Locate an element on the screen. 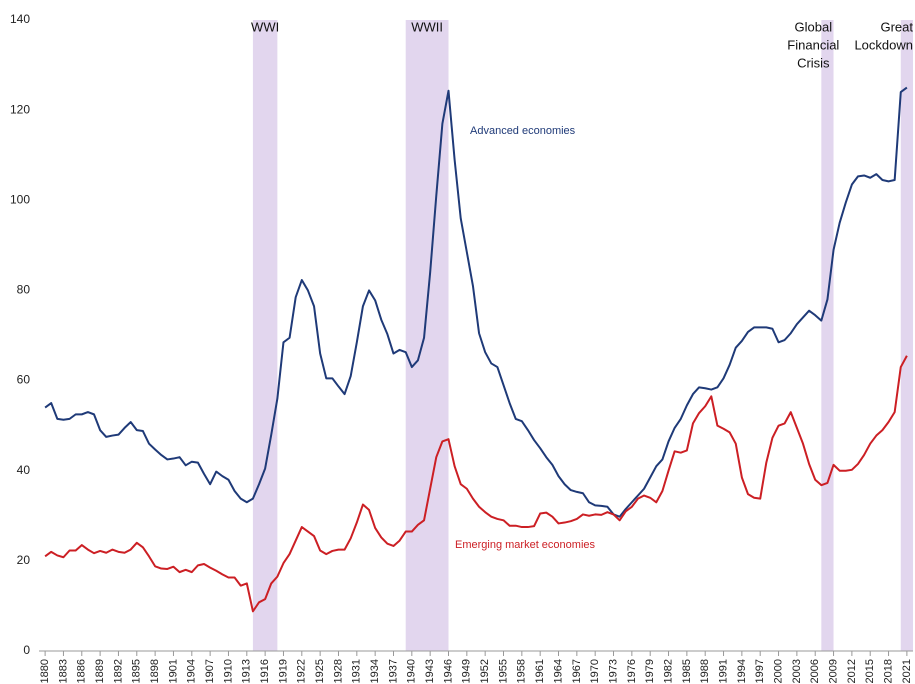 This screenshot has width=915, height=684. x-tick-label: 1985 is located at coordinates (687, 671).